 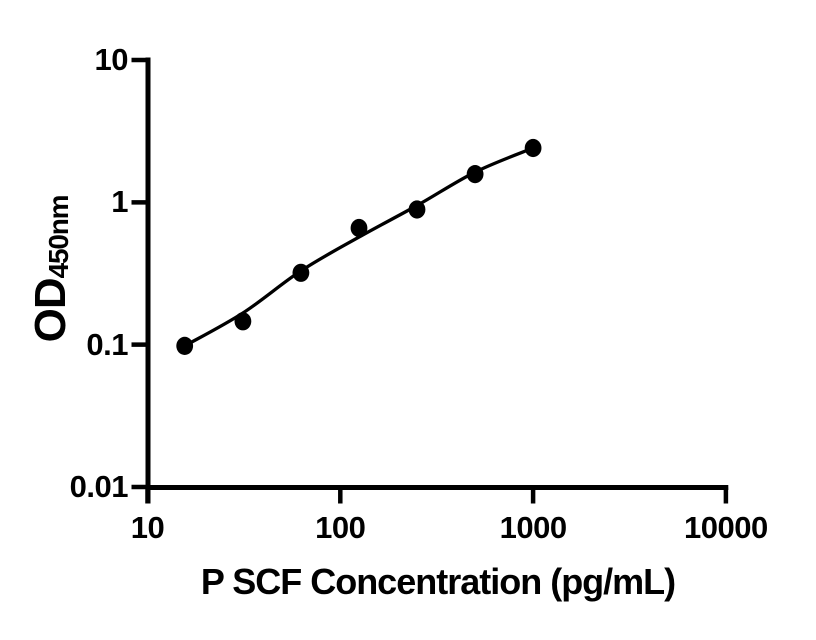 What do you see at coordinates (147, 527) in the screenshot?
I see `x-tick-label: 10` at bounding box center [147, 527].